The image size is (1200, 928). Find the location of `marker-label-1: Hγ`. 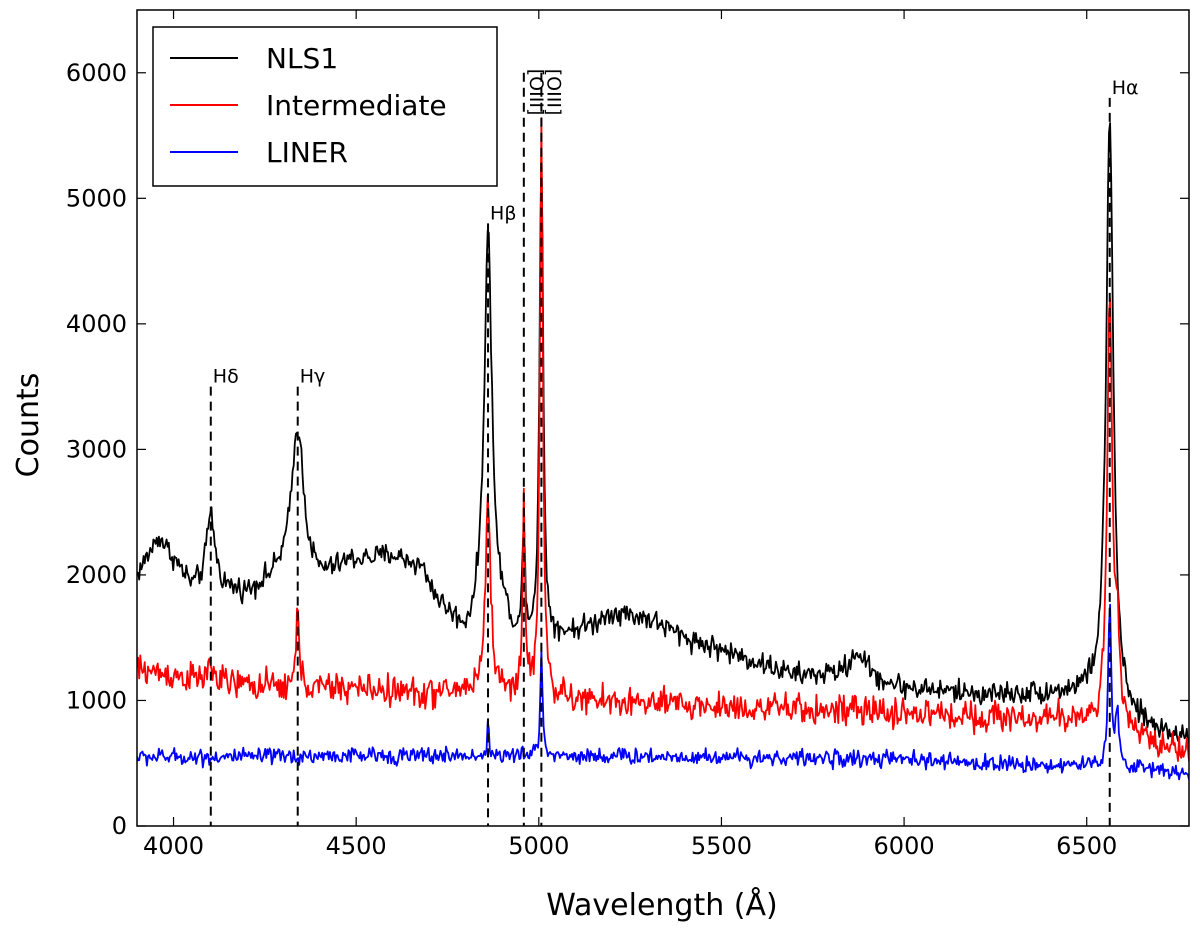

marker-label-1: Hγ is located at coordinates (313, 377).